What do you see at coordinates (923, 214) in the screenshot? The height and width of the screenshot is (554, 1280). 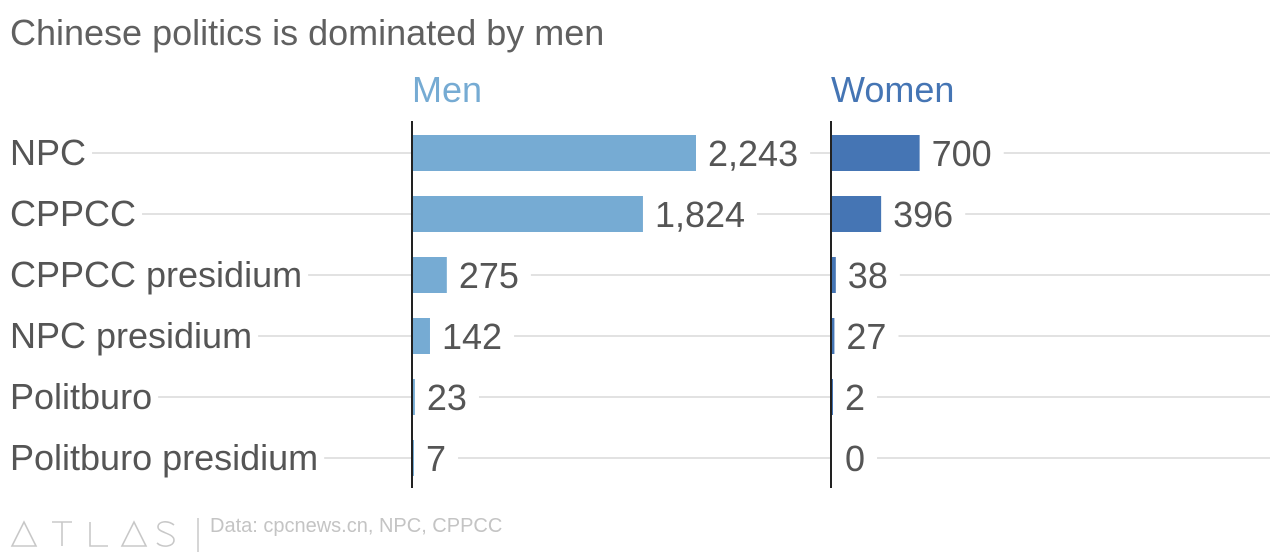 I see `value-label-women: 396` at bounding box center [923, 214].